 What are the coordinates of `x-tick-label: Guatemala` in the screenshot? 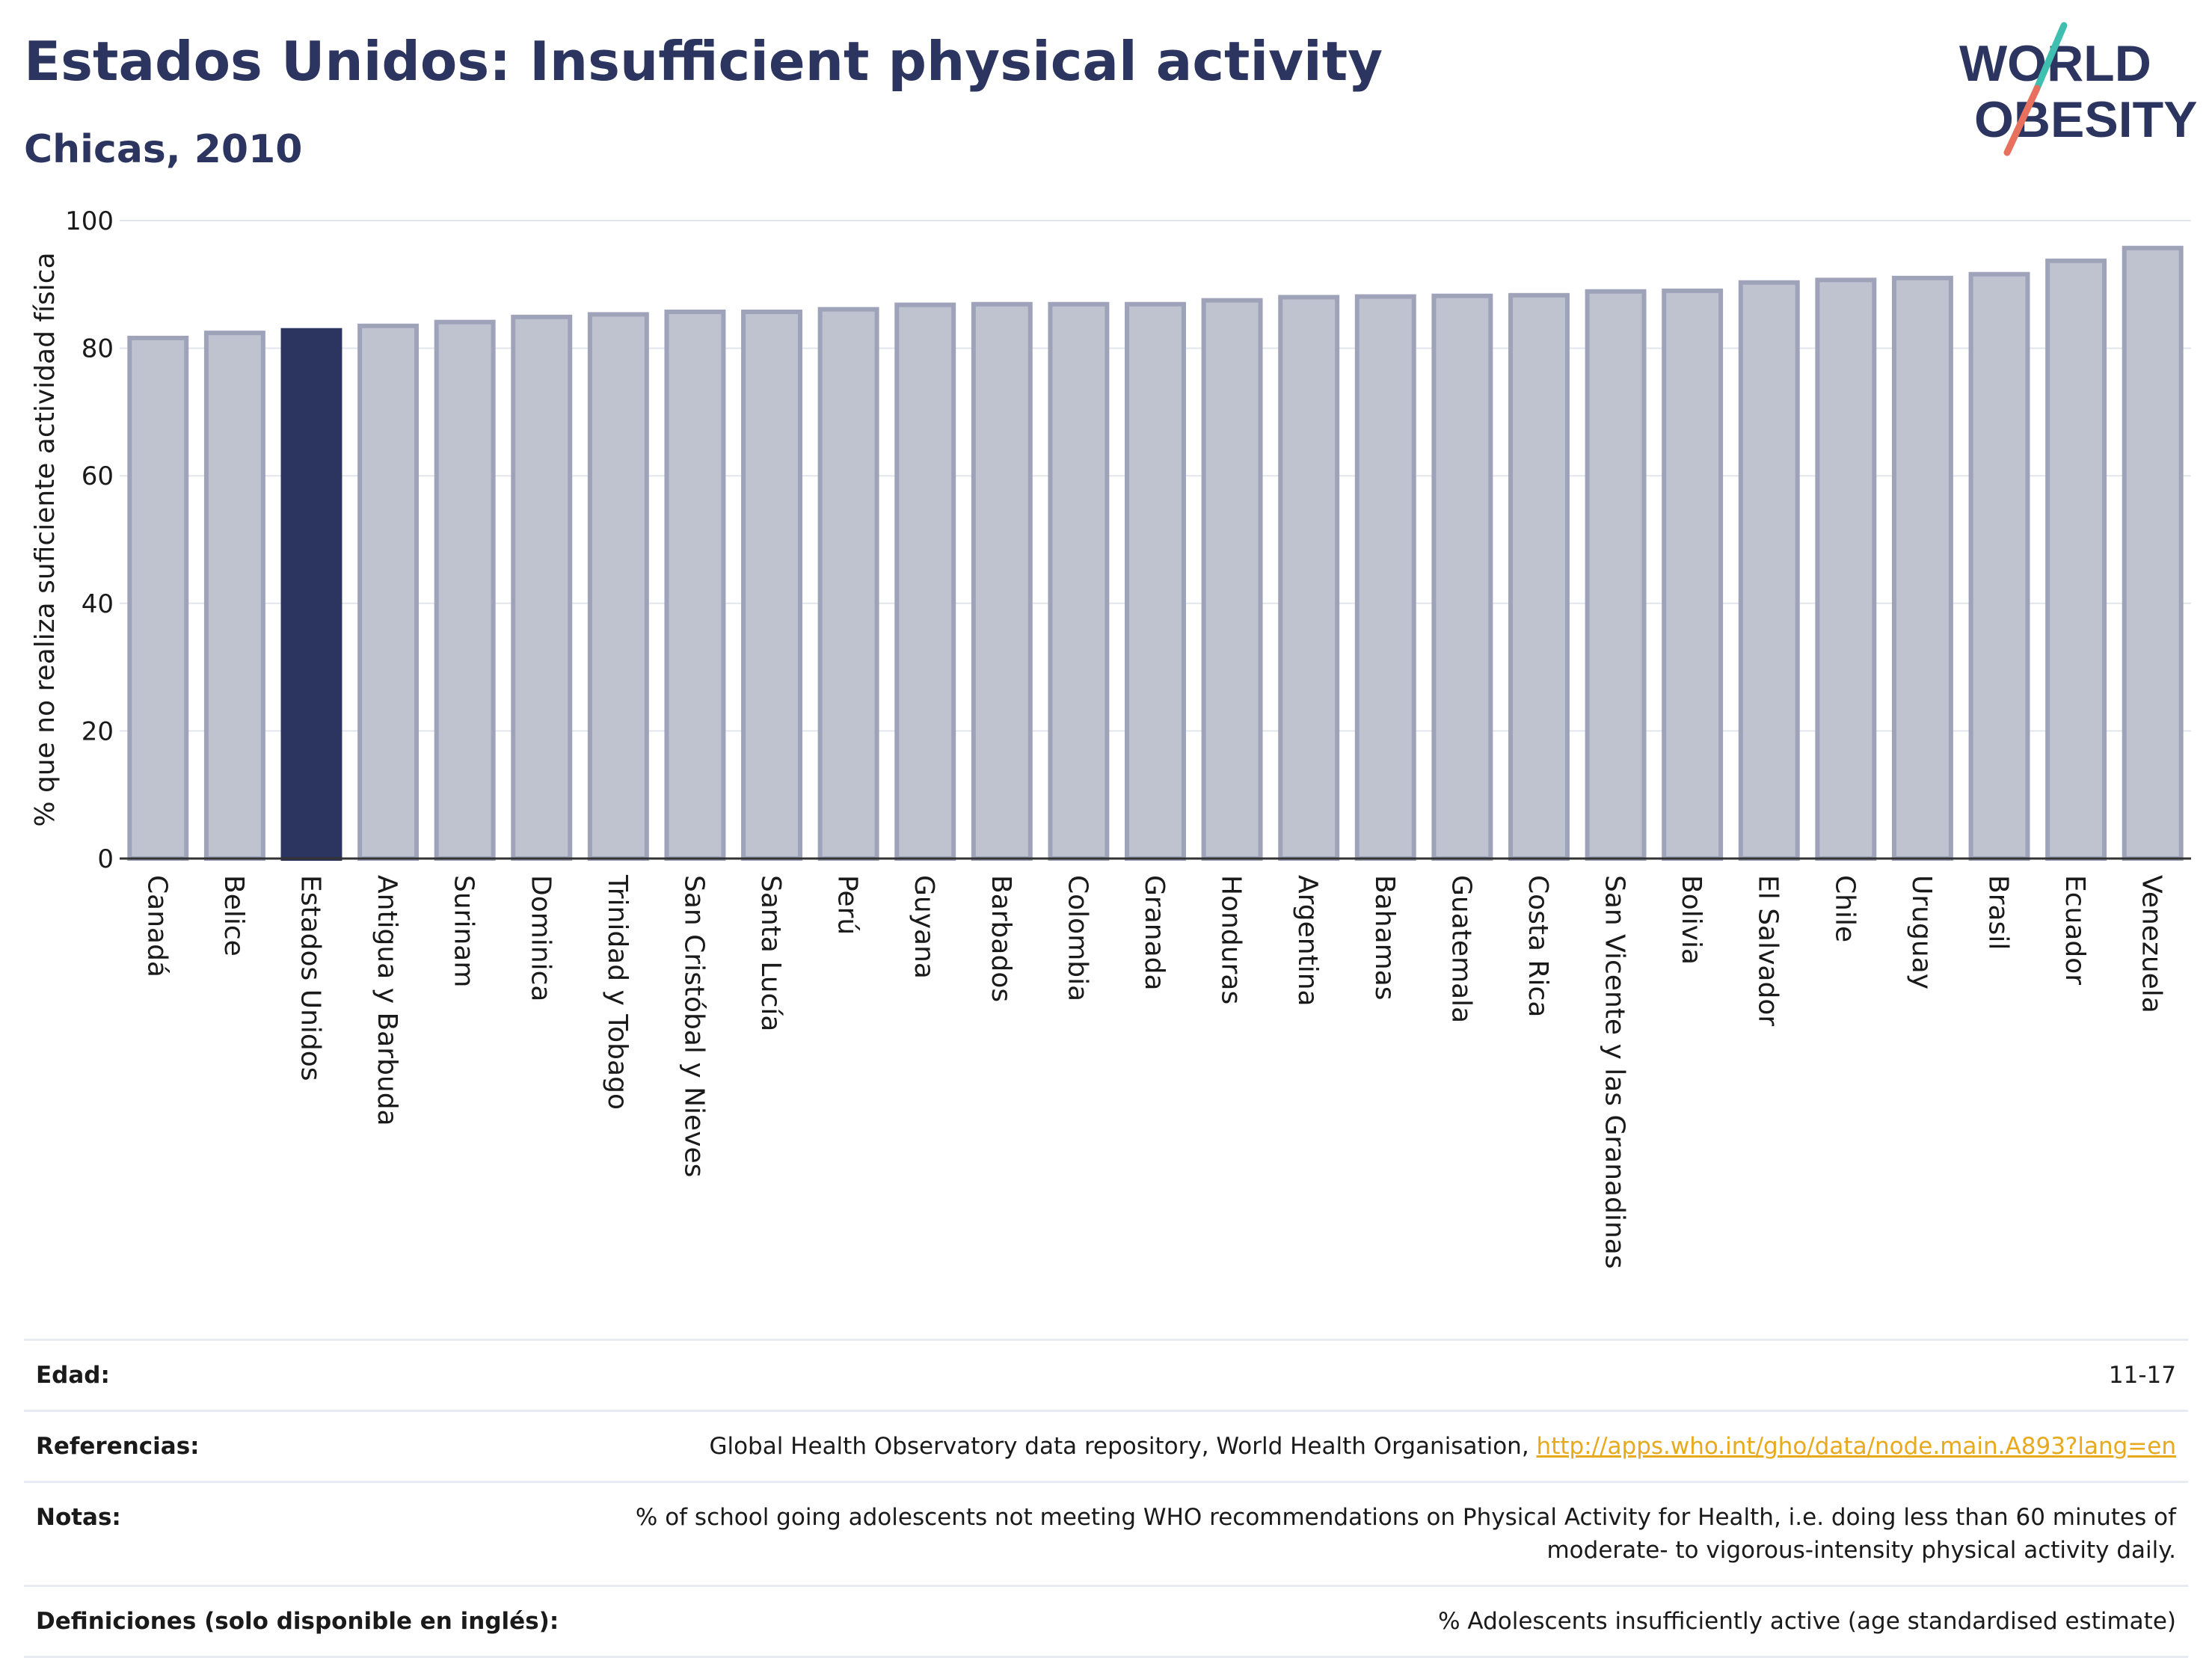 It's located at (1461, 949).